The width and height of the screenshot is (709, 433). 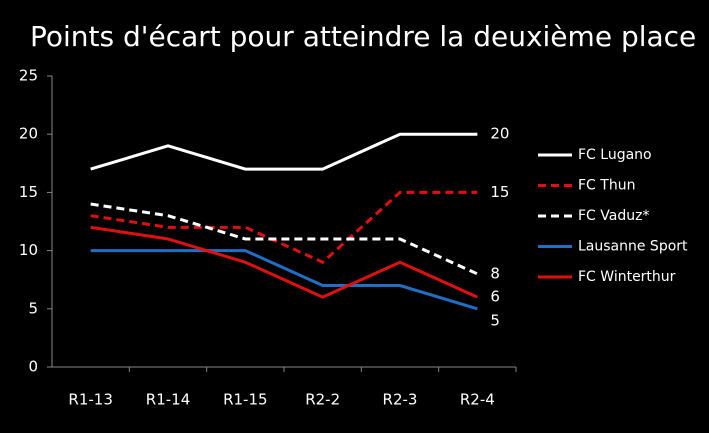 What do you see at coordinates (90, 400) in the screenshot?
I see `x-tick-label: R1-13` at bounding box center [90, 400].